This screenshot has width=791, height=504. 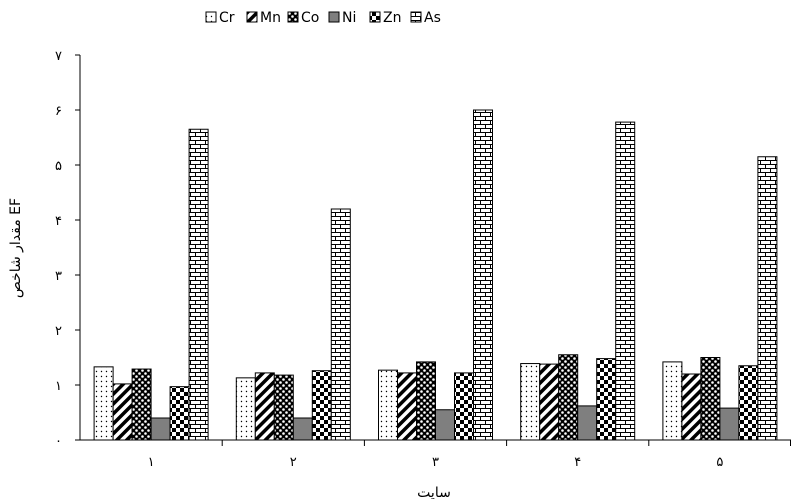 I want to click on x-tick-label: ۳, so click(x=435, y=462).